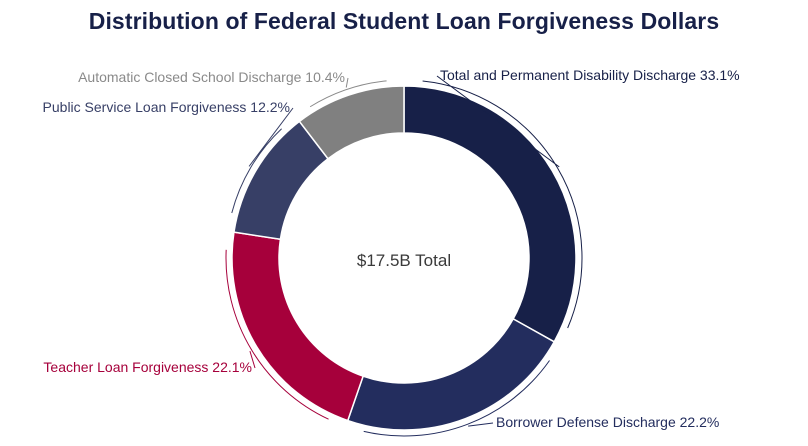  What do you see at coordinates (404, 260) in the screenshot?
I see `center-total-label: $17.5B Total` at bounding box center [404, 260].